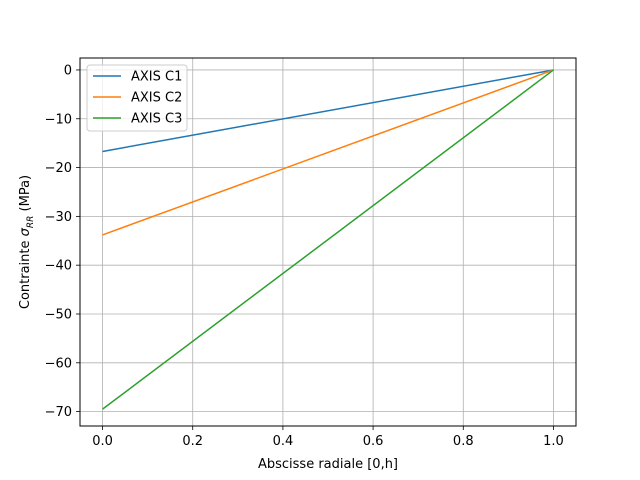  I want to click on legend: AXIS C1 AXIS C2 AXIS C3, so click(137, 98).